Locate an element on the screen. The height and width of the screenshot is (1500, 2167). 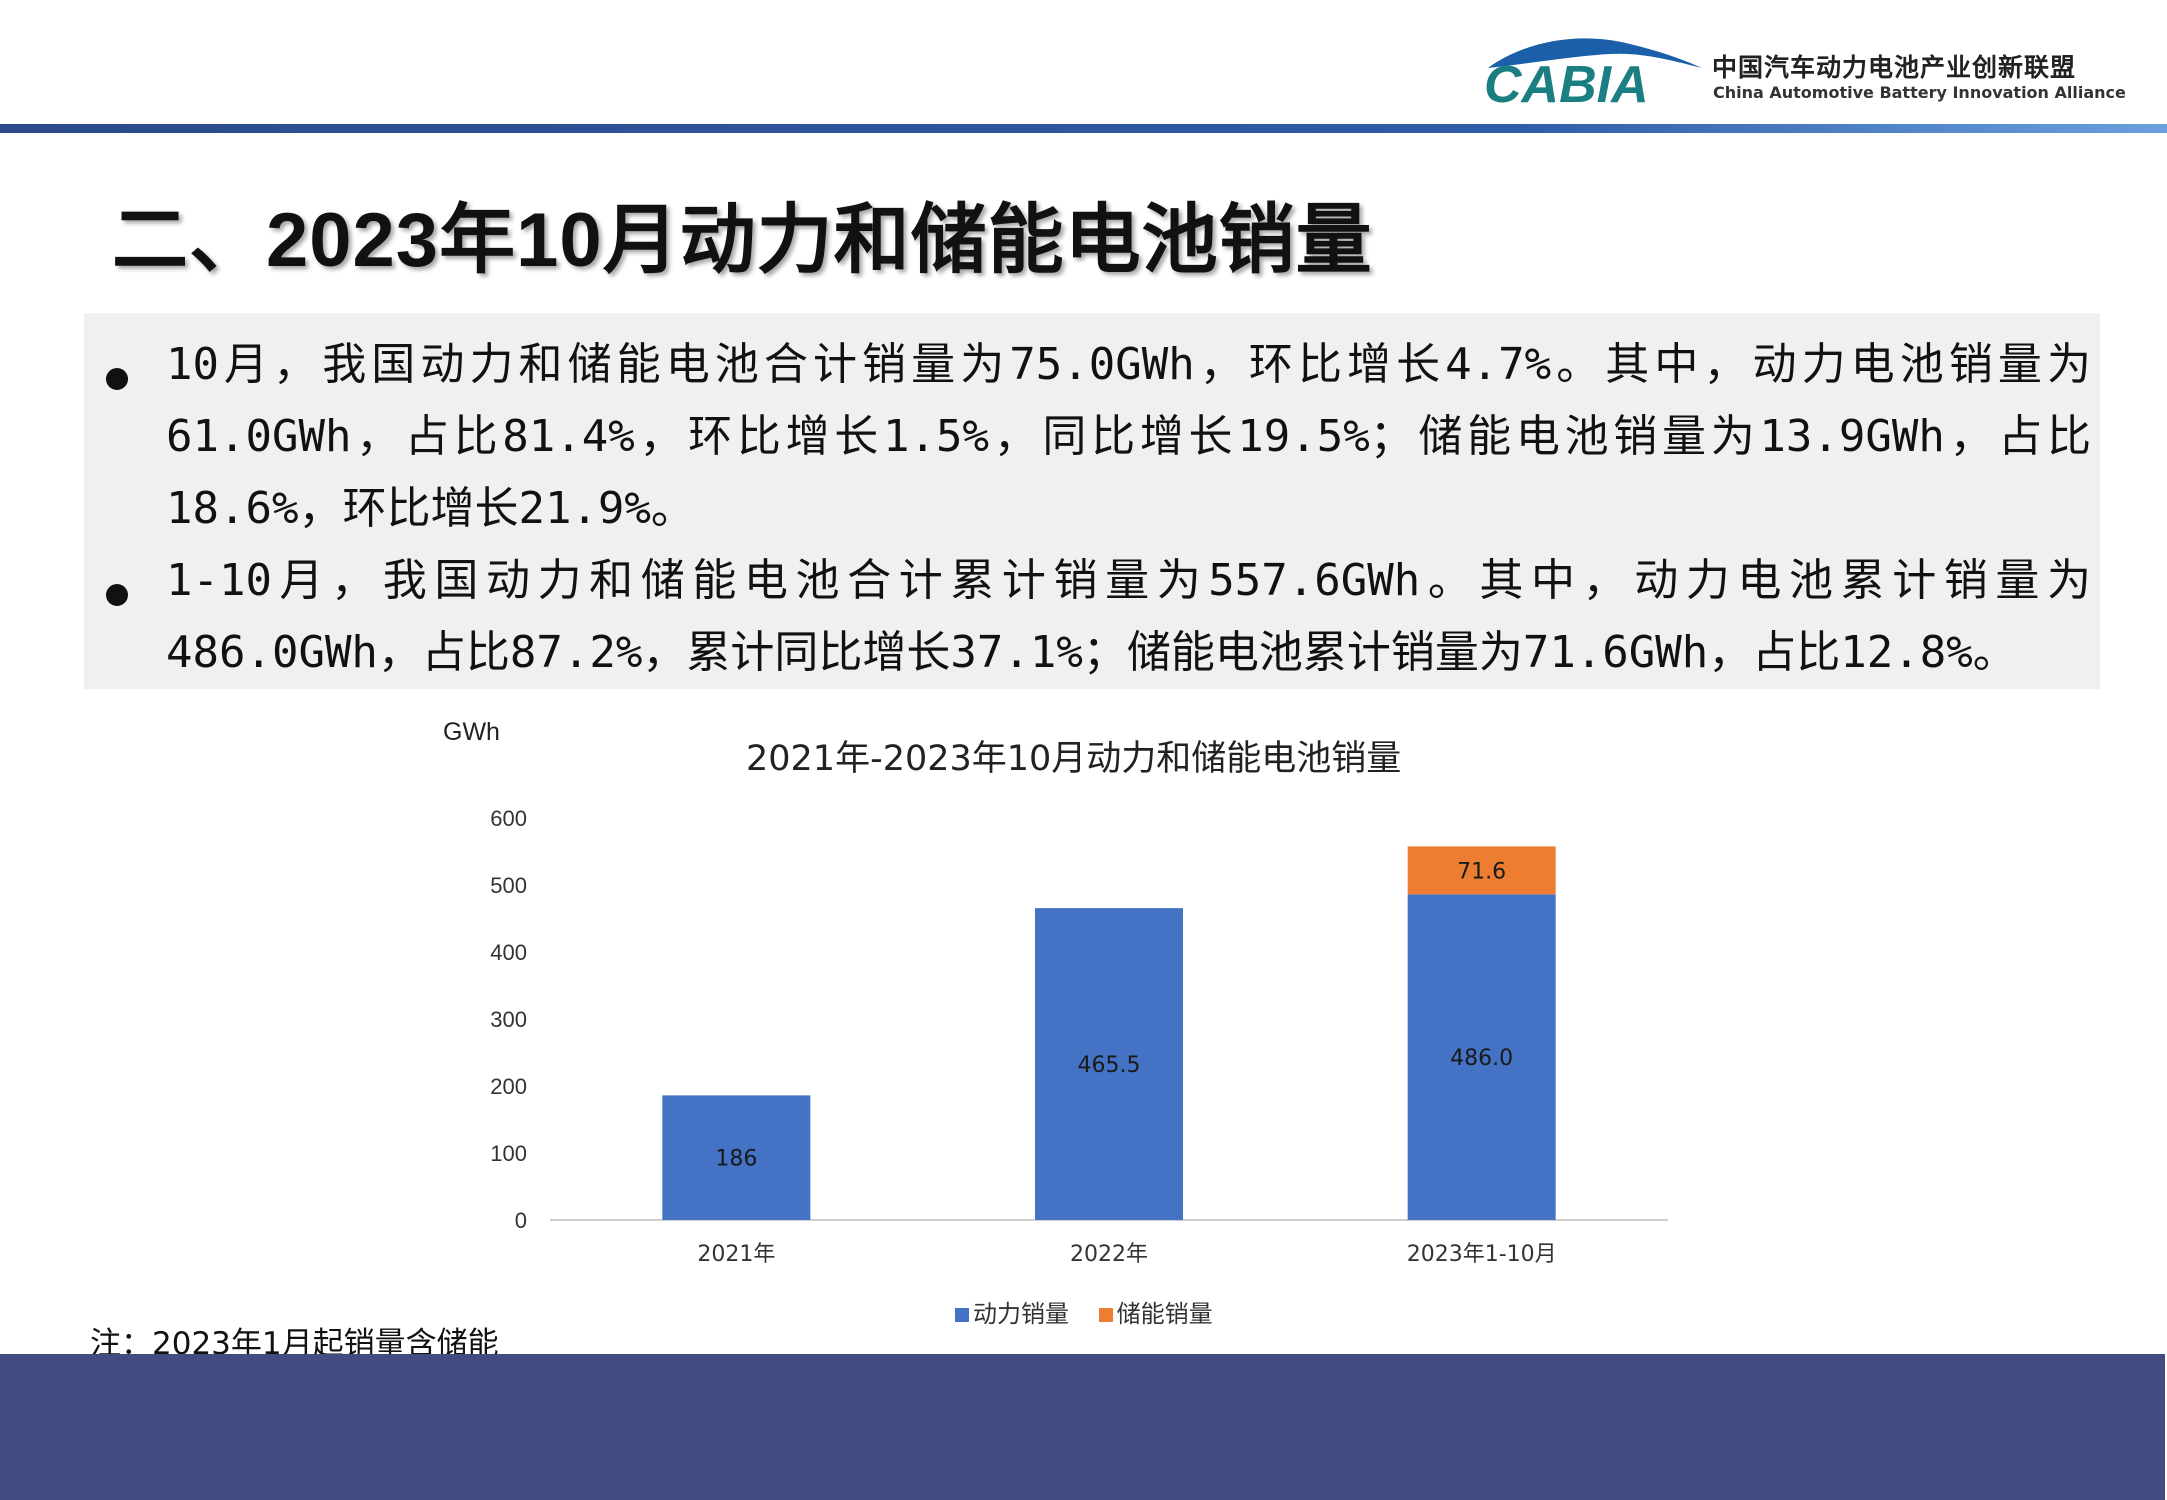
legend-item-storage: 储能销量 is located at coordinates (1155, 1311).